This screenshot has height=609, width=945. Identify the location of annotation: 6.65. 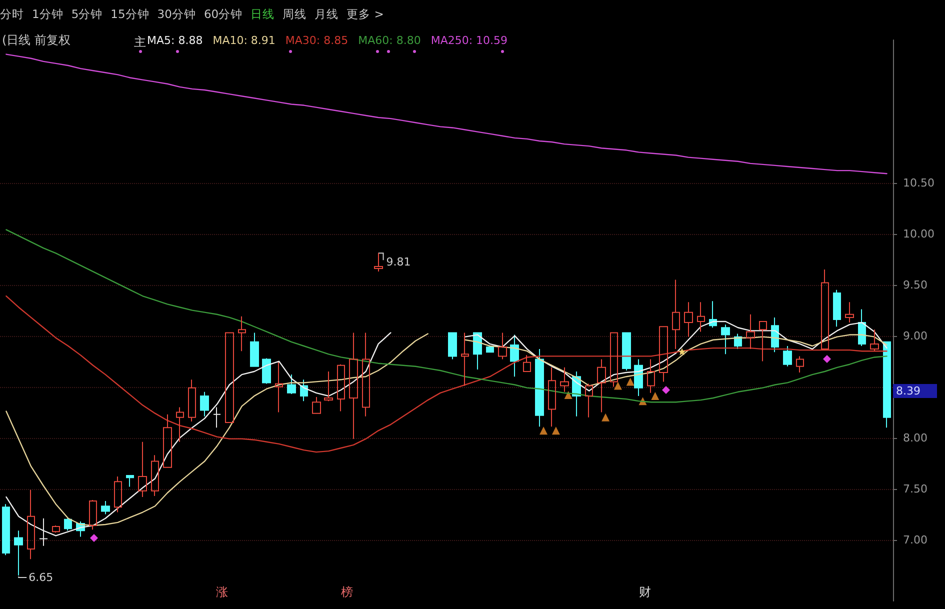
(41, 577).